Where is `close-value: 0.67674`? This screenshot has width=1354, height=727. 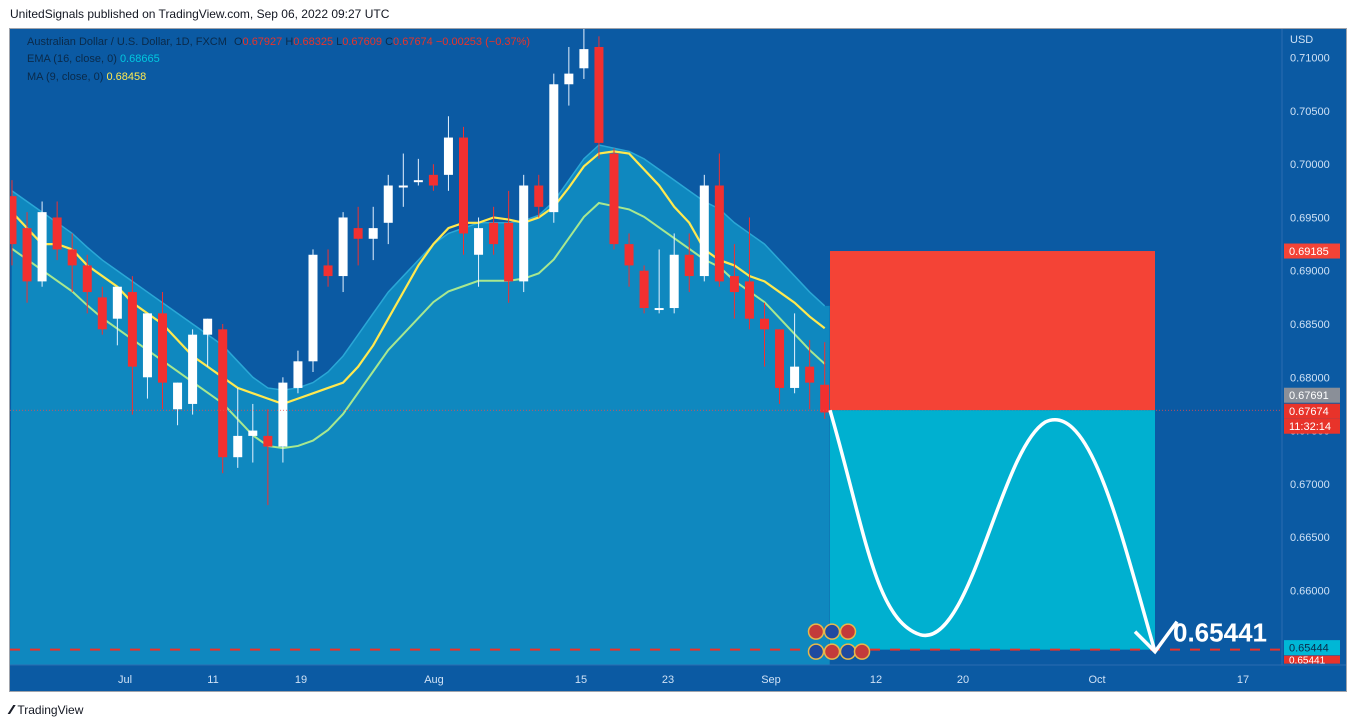
close-value: 0.67674 is located at coordinates (413, 42).